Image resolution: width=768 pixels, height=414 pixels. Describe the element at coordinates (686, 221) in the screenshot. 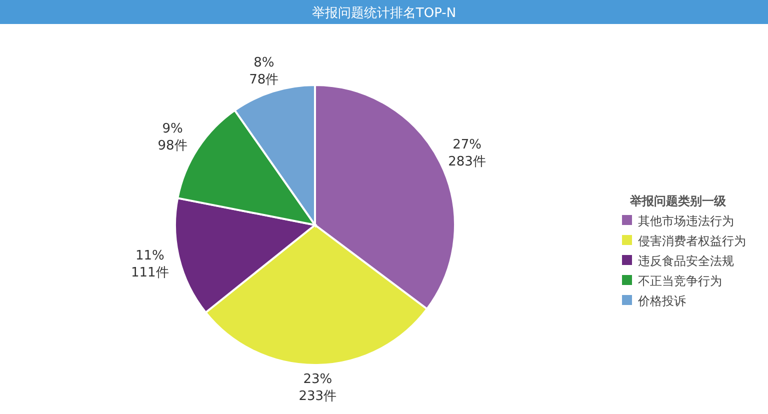

I see `legend-label: 其他市场违法行为` at that location.